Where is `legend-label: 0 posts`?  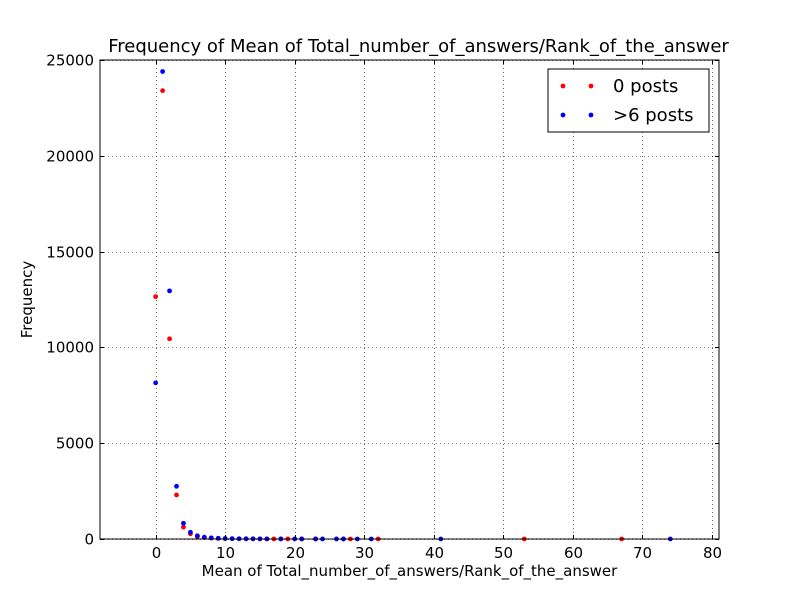
legend-label: 0 posts is located at coordinates (645, 86).